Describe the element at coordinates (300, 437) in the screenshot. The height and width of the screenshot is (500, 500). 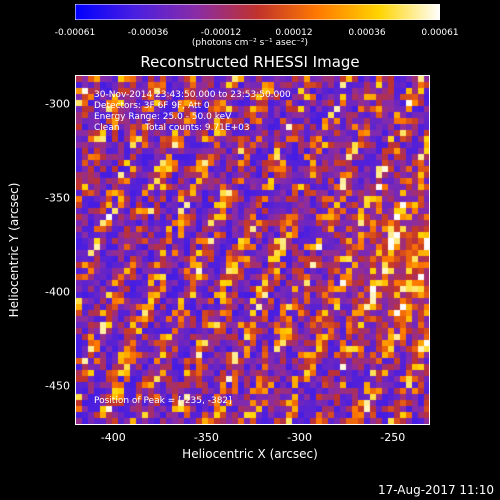
I see `x-tick-label: -300` at that location.